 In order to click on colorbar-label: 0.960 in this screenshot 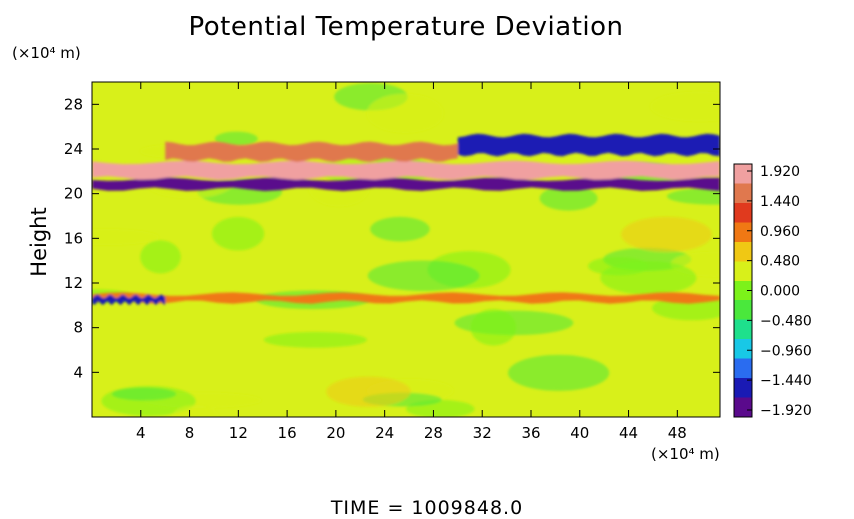, I will do `click(780, 232)`.